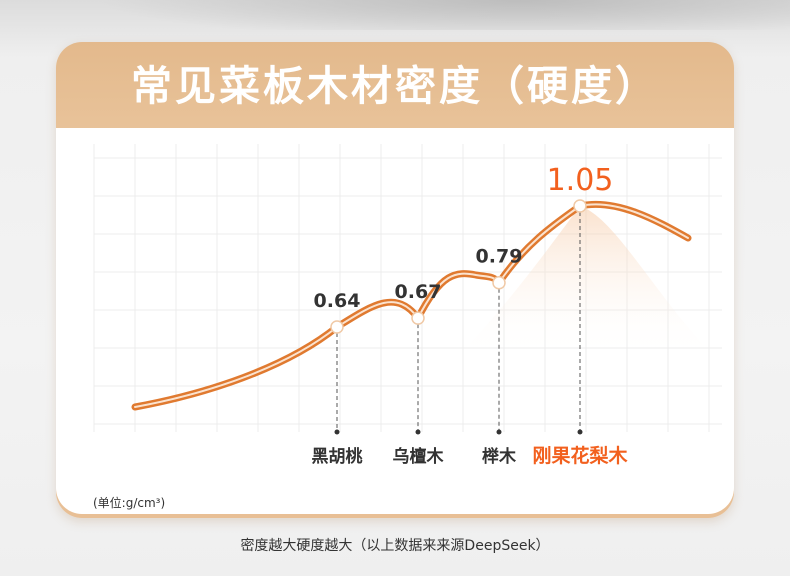 The height and width of the screenshot is (576, 790). Describe the element at coordinates (395, 546) in the screenshot. I see `footnote: 密度越大硬度越大（以上数据来来源DeepSeek）` at that location.